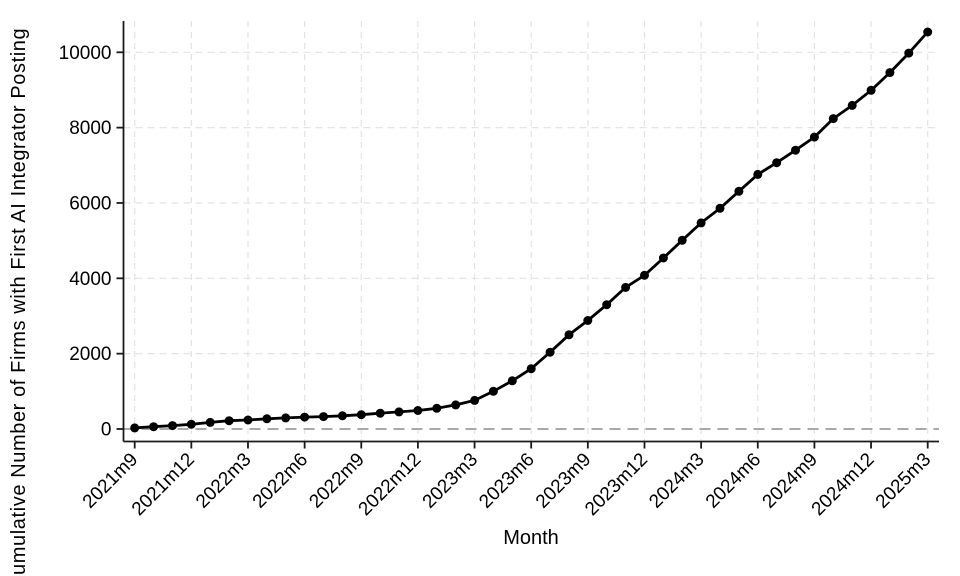 This screenshot has width=960, height=576. I want to click on x-tick-label: 2022m12, so click(390, 484).